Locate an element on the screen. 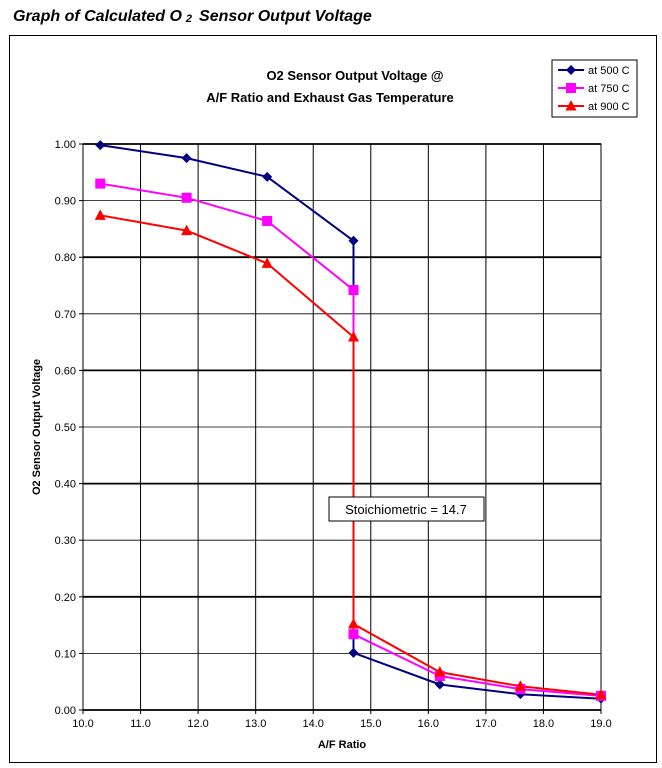 The width and height of the screenshot is (662, 768). y-tick-label: 0.80 is located at coordinates (65, 258).